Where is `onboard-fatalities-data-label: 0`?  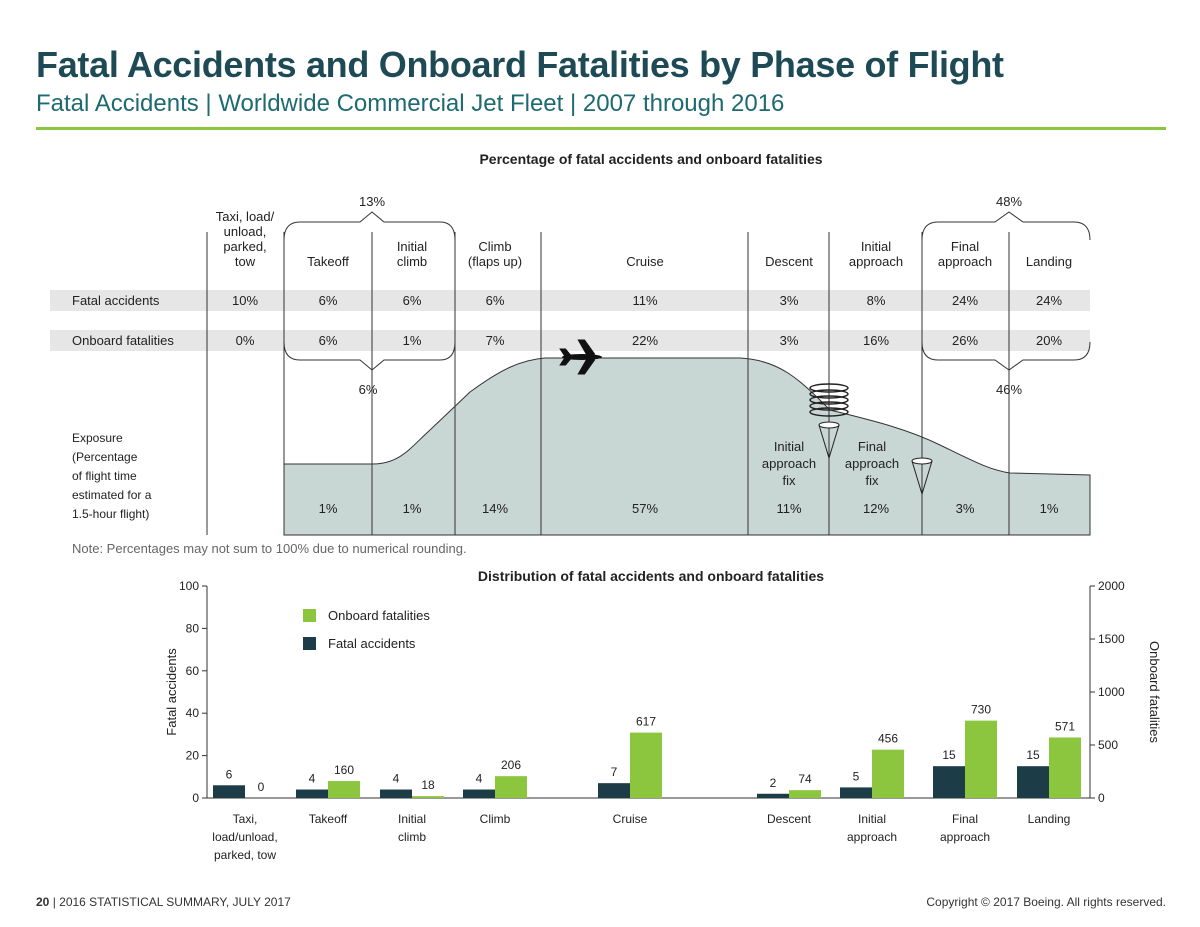
onboard-fatalities-data-label: 0 is located at coordinates (261, 787).